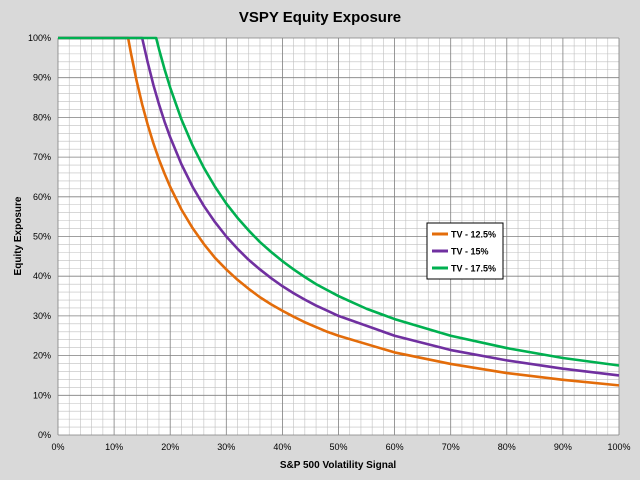  I want to click on y-tick-label: 70%, so click(42, 157).